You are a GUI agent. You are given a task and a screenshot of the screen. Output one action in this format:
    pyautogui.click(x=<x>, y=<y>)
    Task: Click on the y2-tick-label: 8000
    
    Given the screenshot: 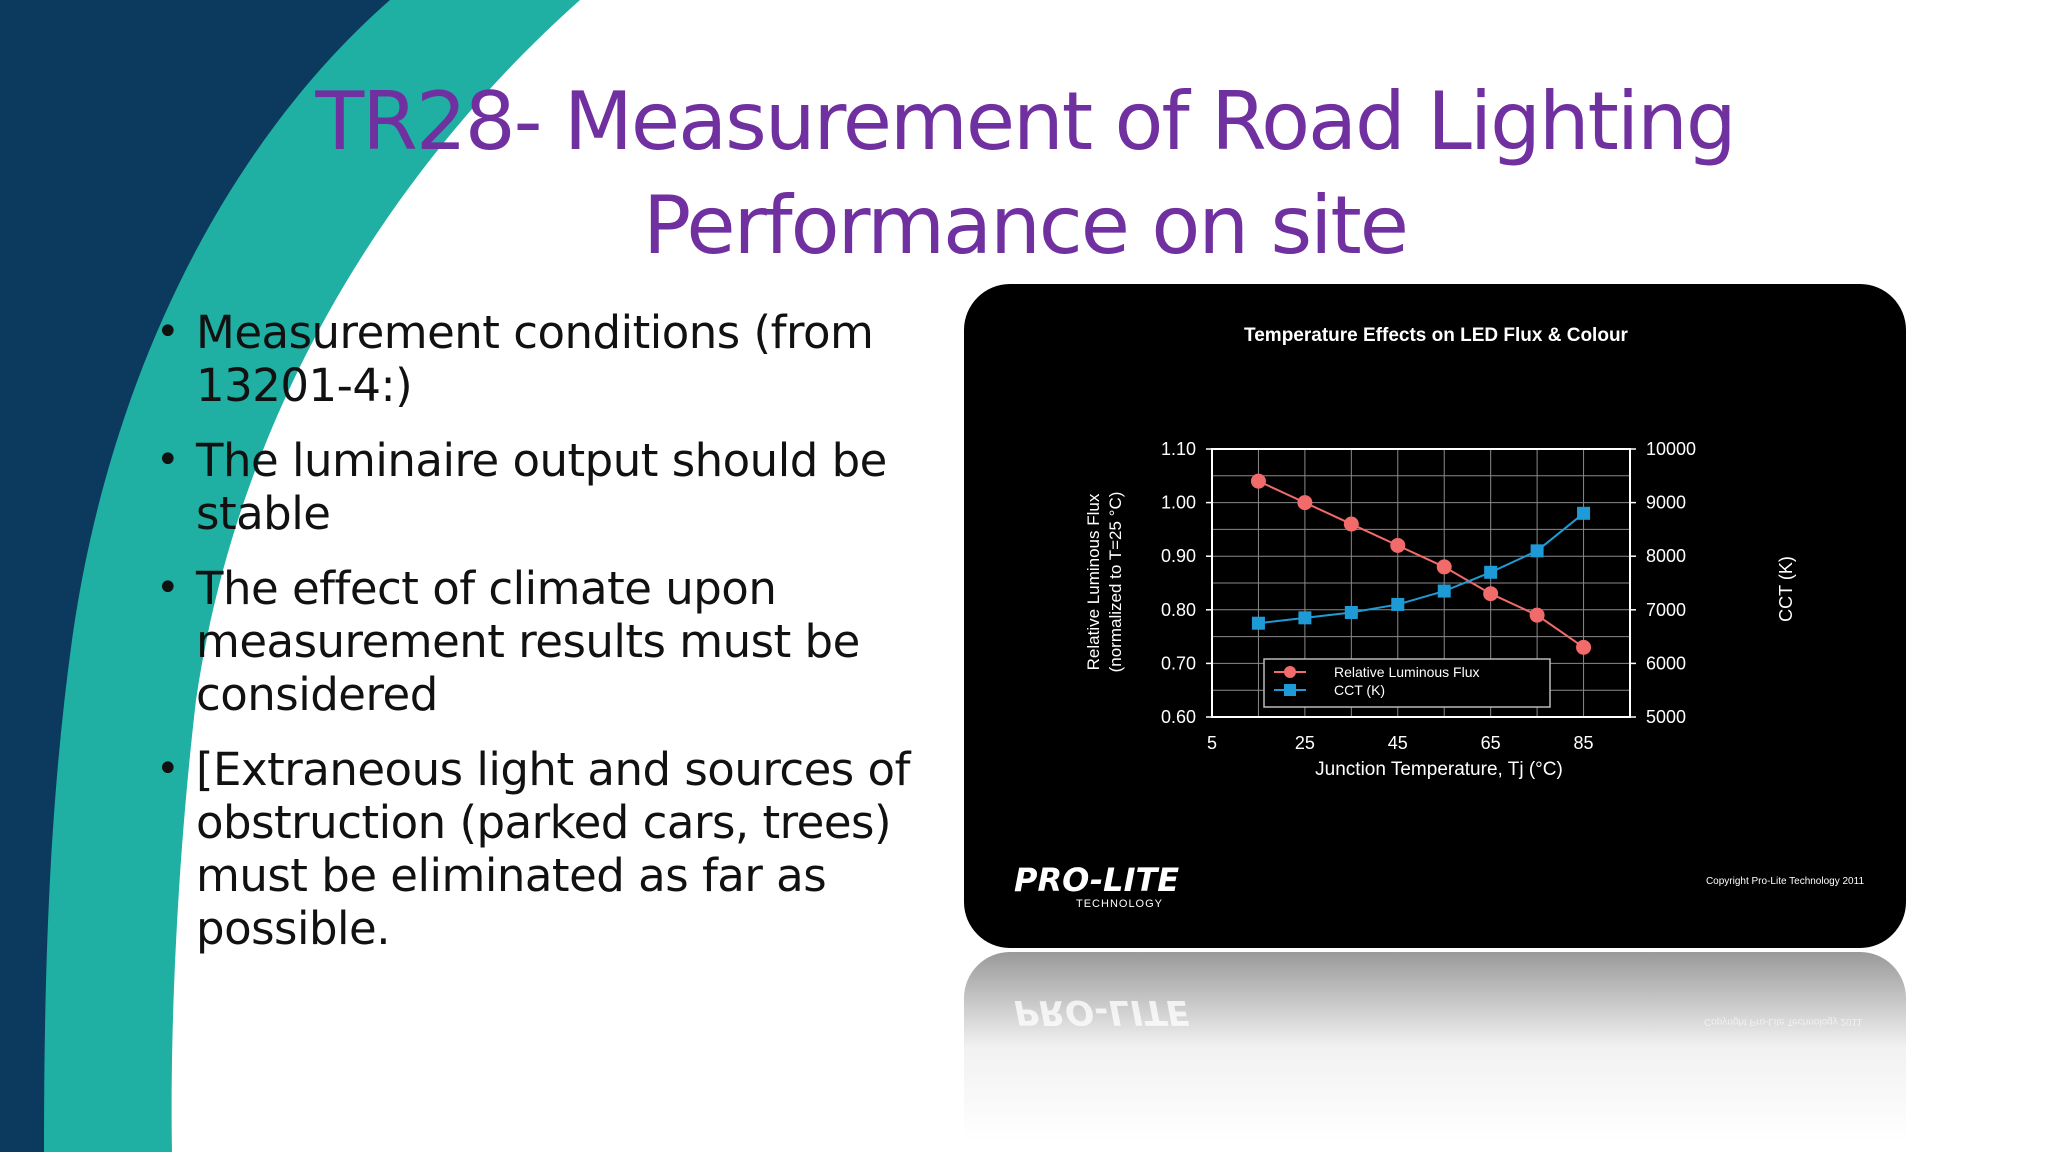 What is the action you would take?
    pyautogui.click(x=1666, y=556)
    